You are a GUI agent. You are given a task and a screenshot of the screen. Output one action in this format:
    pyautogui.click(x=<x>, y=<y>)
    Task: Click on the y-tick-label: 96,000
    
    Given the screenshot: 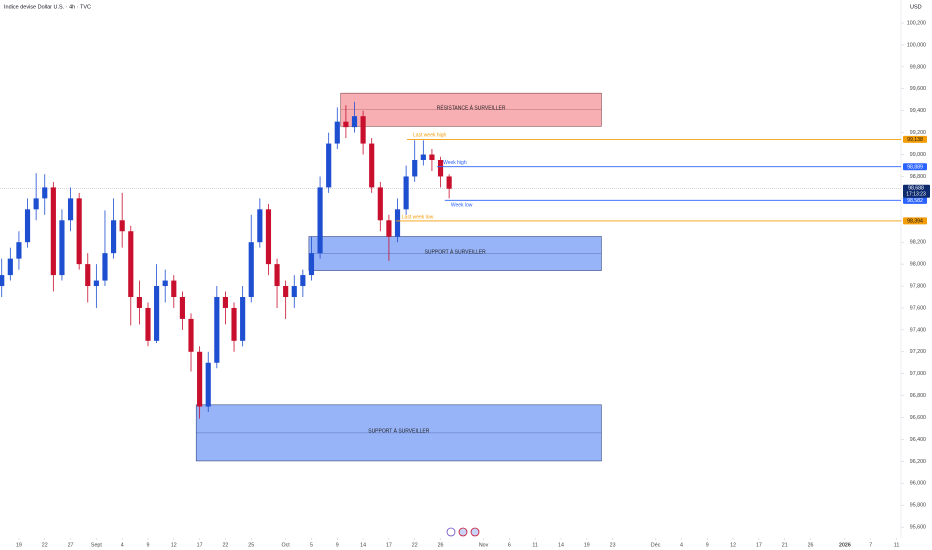 What is the action you would take?
    pyautogui.click(x=918, y=484)
    